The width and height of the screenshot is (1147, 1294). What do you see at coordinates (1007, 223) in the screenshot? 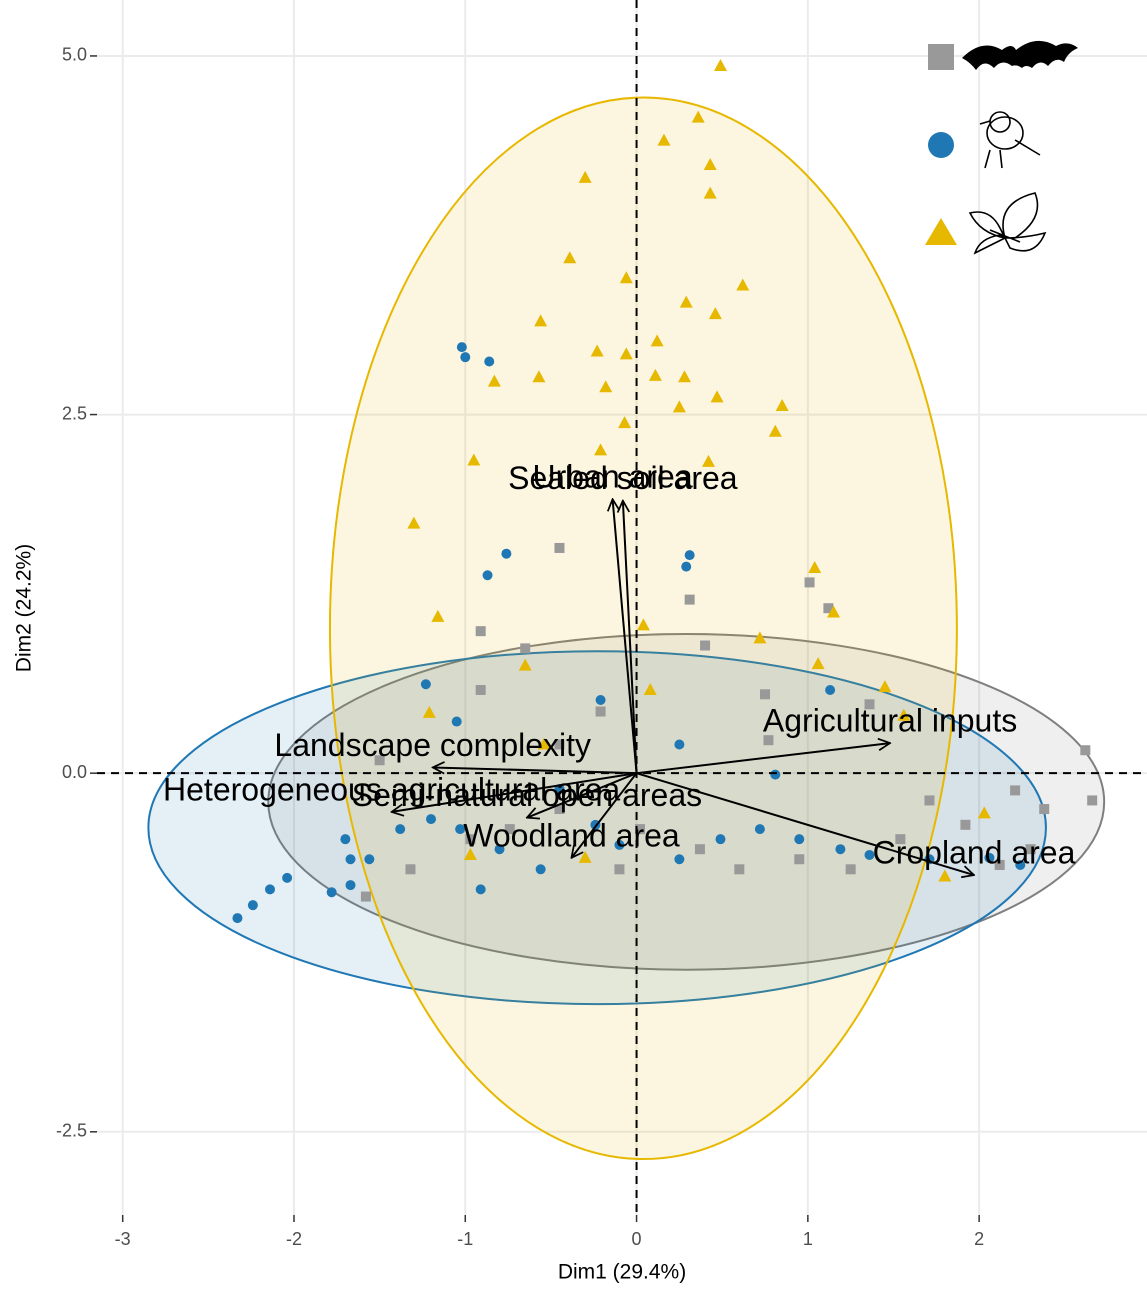
I see `butterfly-icon` at bounding box center [1007, 223].